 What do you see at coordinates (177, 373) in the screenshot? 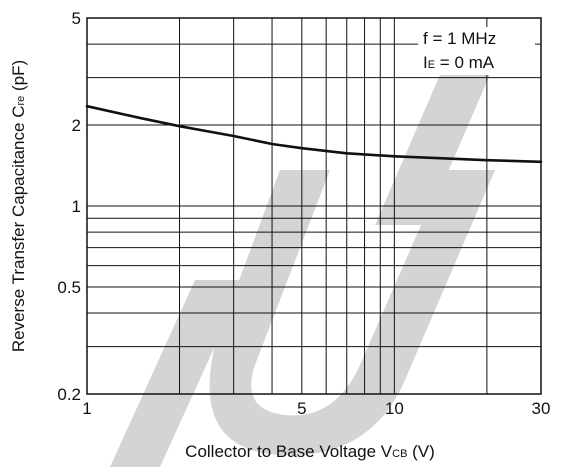
I see `watermark-stroke-left` at bounding box center [177, 373].